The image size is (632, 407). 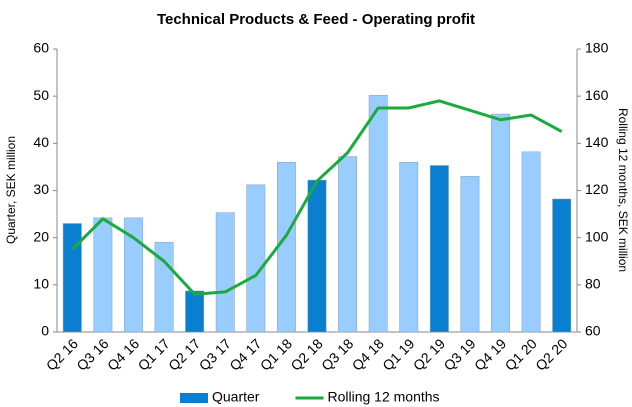 What do you see at coordinates (123, 354) in the screenshot?
I see `x-tick-label: Q4 16` at bounding box center [123, 354].